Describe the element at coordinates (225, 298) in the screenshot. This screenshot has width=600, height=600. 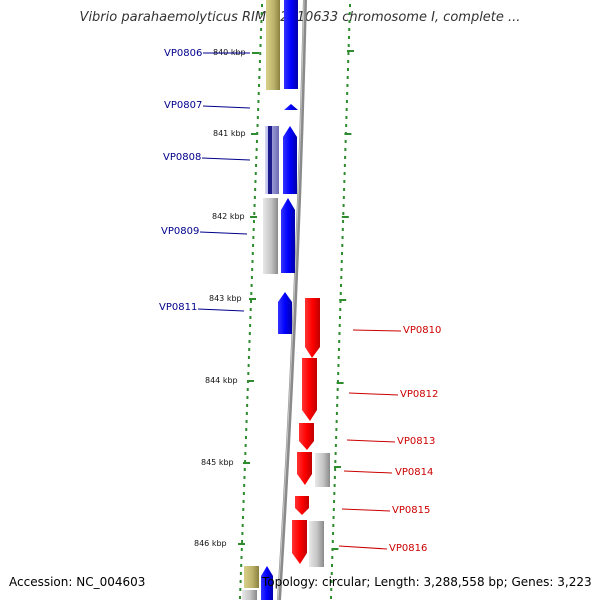
I see `ruler-label: 843 kbp` at that location.